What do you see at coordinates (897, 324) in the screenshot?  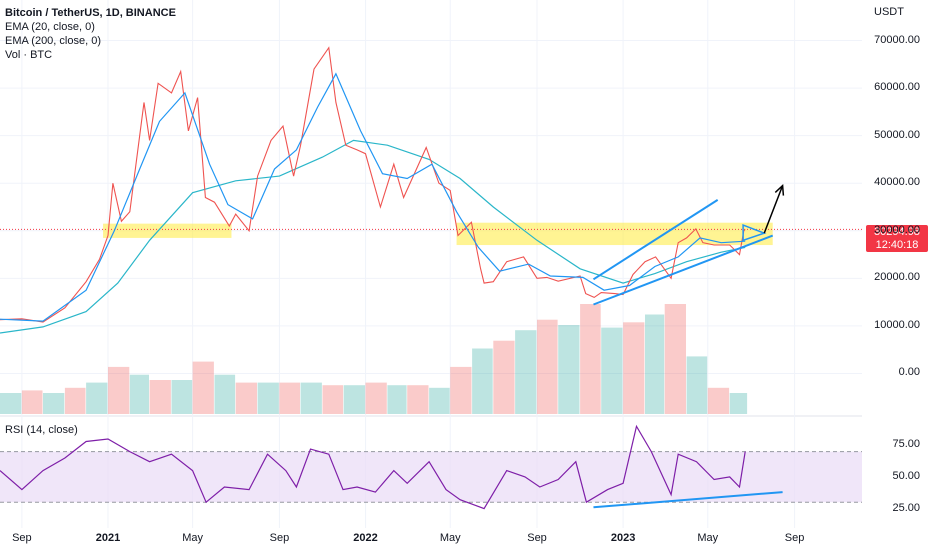 I see `price-tick-label: 10000.00` at bounding box center [897, 324].